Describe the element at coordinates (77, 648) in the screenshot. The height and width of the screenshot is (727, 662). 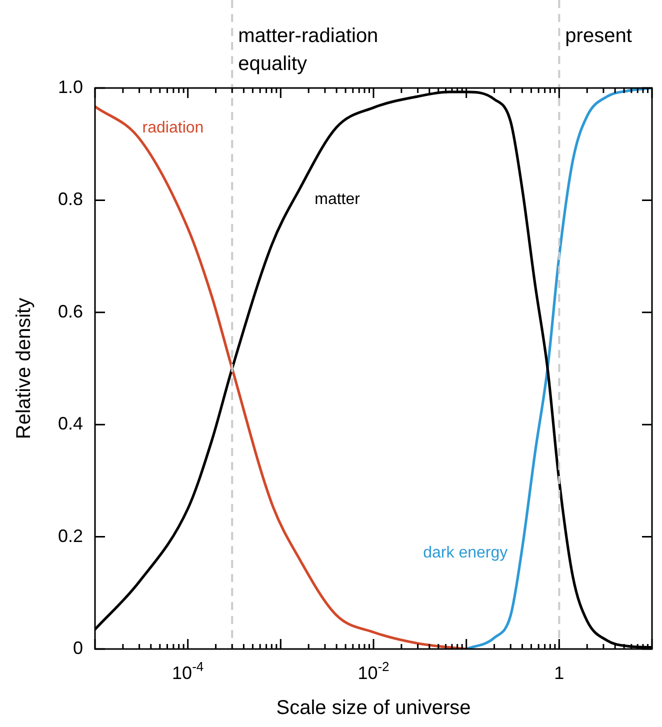
I see `y-tick-label: 0` at that location.